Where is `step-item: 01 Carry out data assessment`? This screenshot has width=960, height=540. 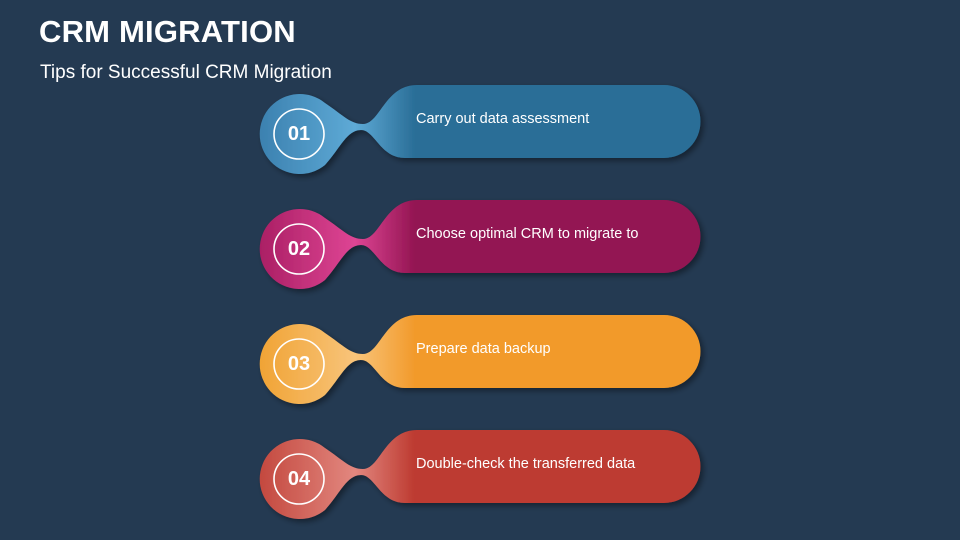
step-item: 01 Carry out data assessment is located at coordinates (485, 132).